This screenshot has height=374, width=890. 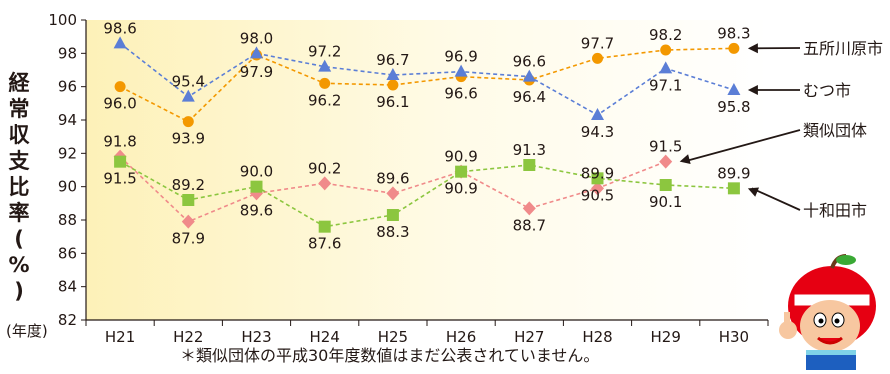 What do you see at coordinates (665, 85) in the screenshot?
I see `data-label: 97.1` at bounding box center [665, 85].